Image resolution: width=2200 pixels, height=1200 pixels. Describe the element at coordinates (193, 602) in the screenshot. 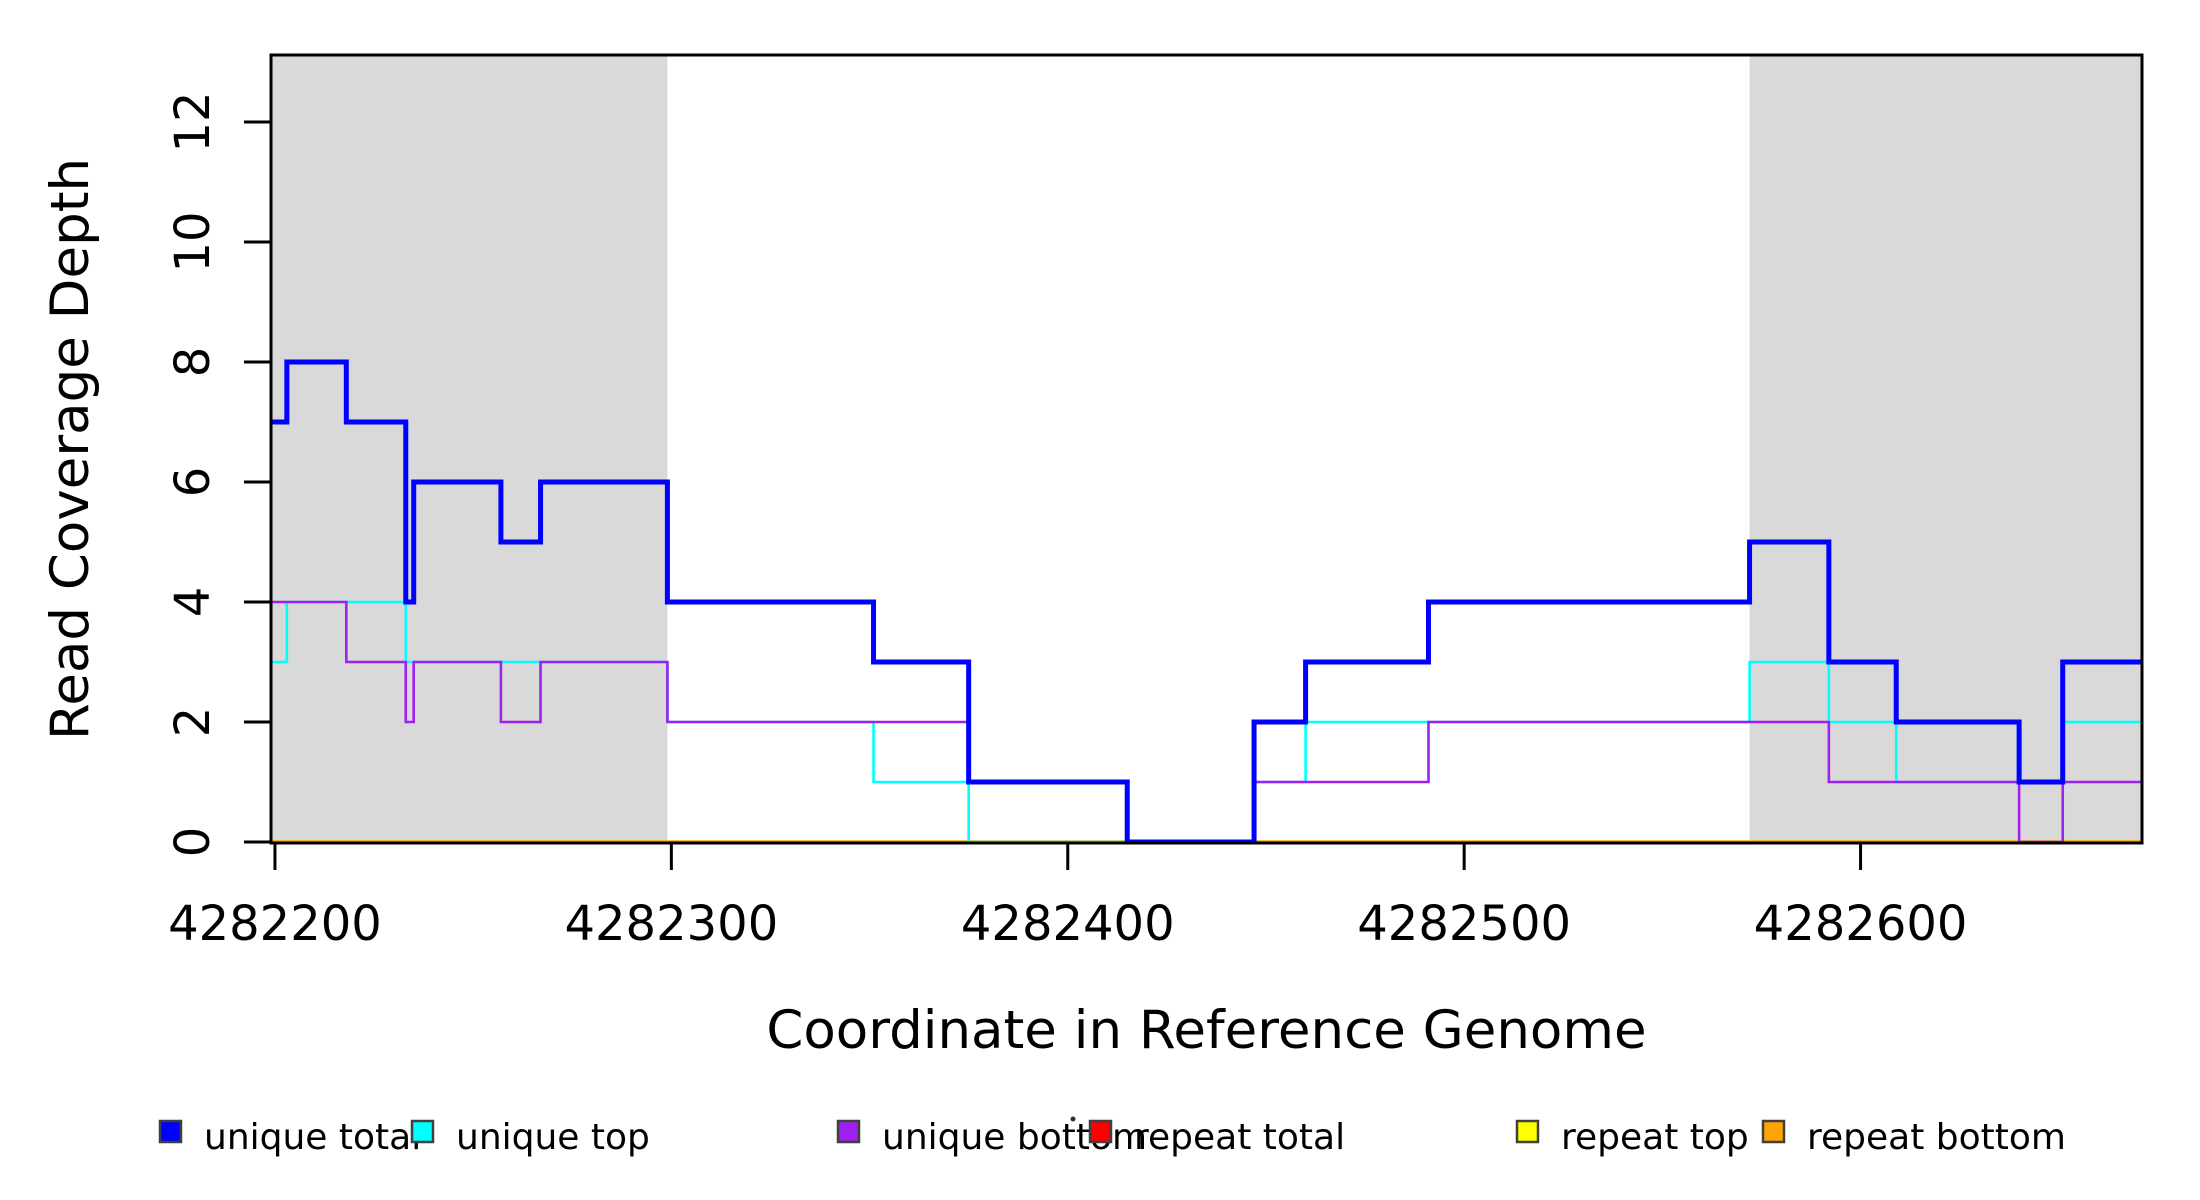

I see `y-axis-tick-label: 4` at that location.